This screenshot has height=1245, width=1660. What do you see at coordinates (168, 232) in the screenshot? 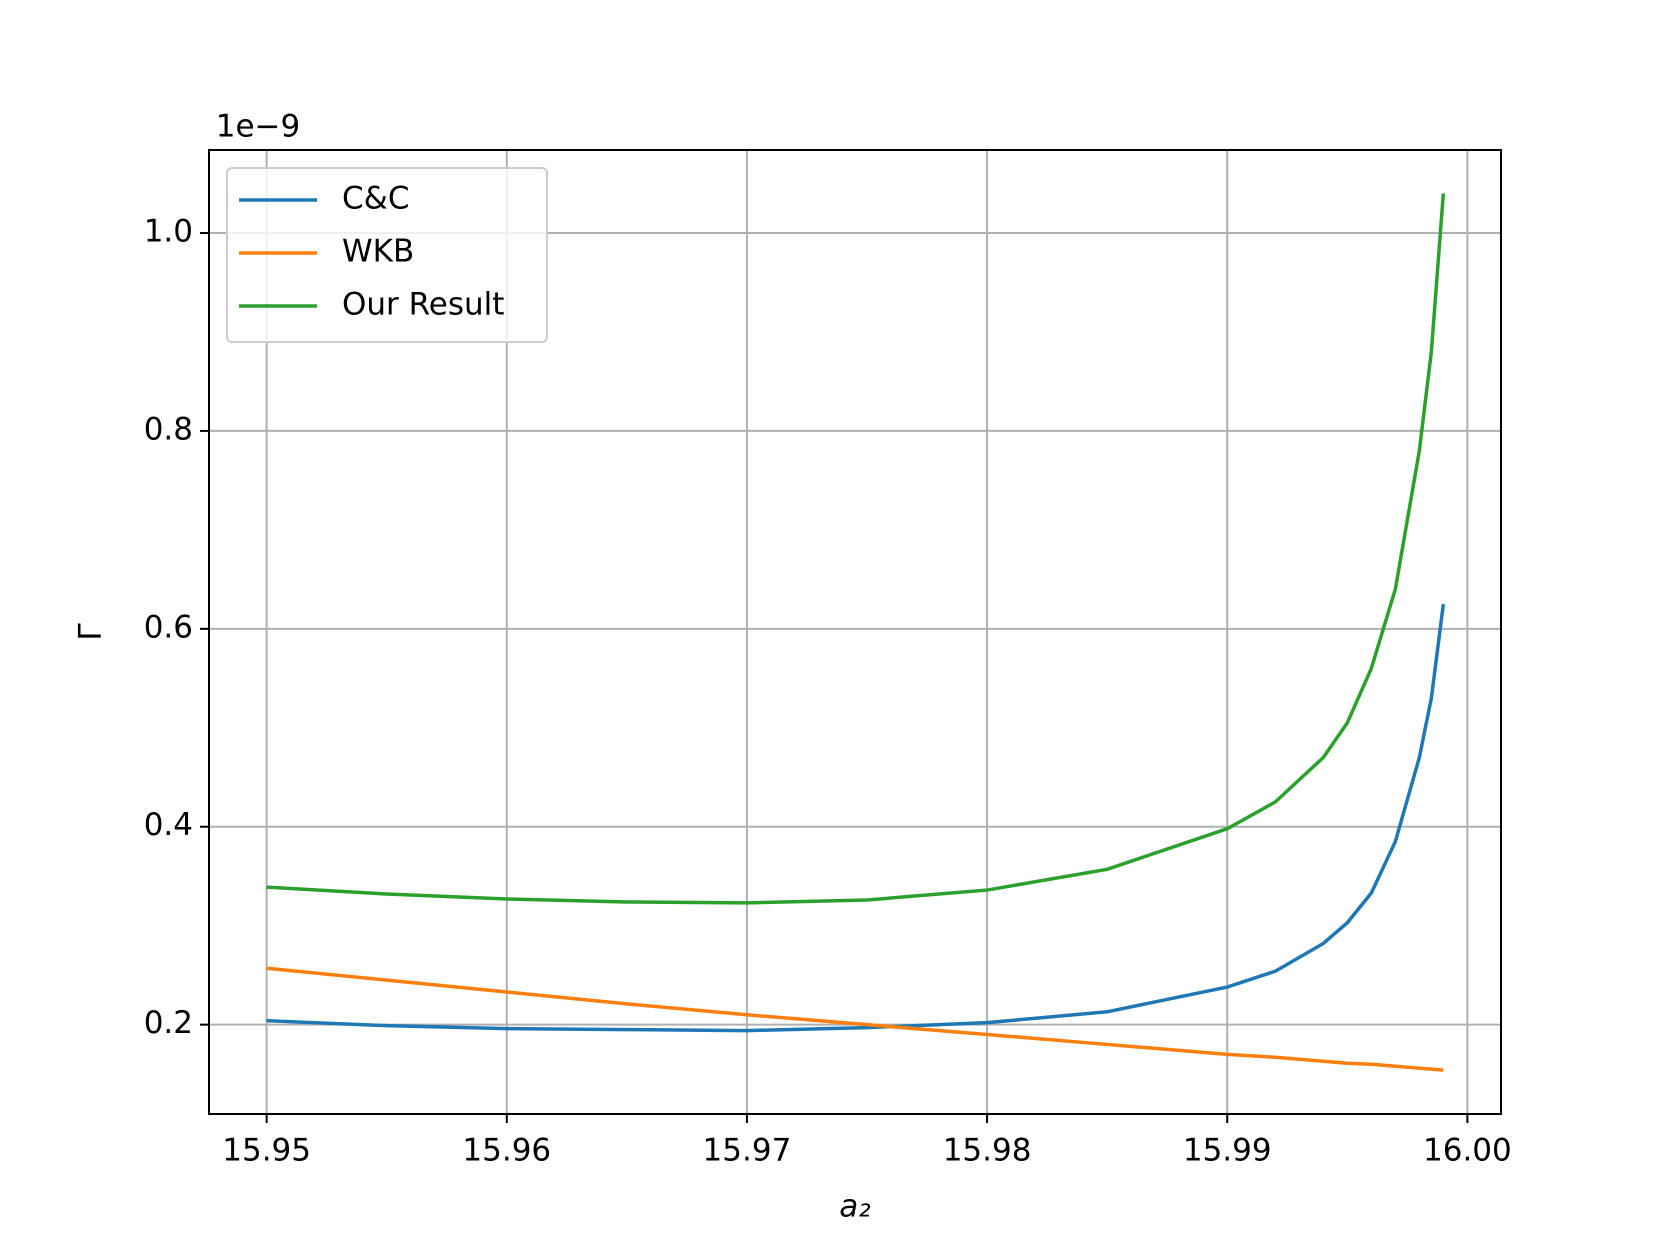
I see `y-tick-label: 1.0` at bounding box center [168, 232].